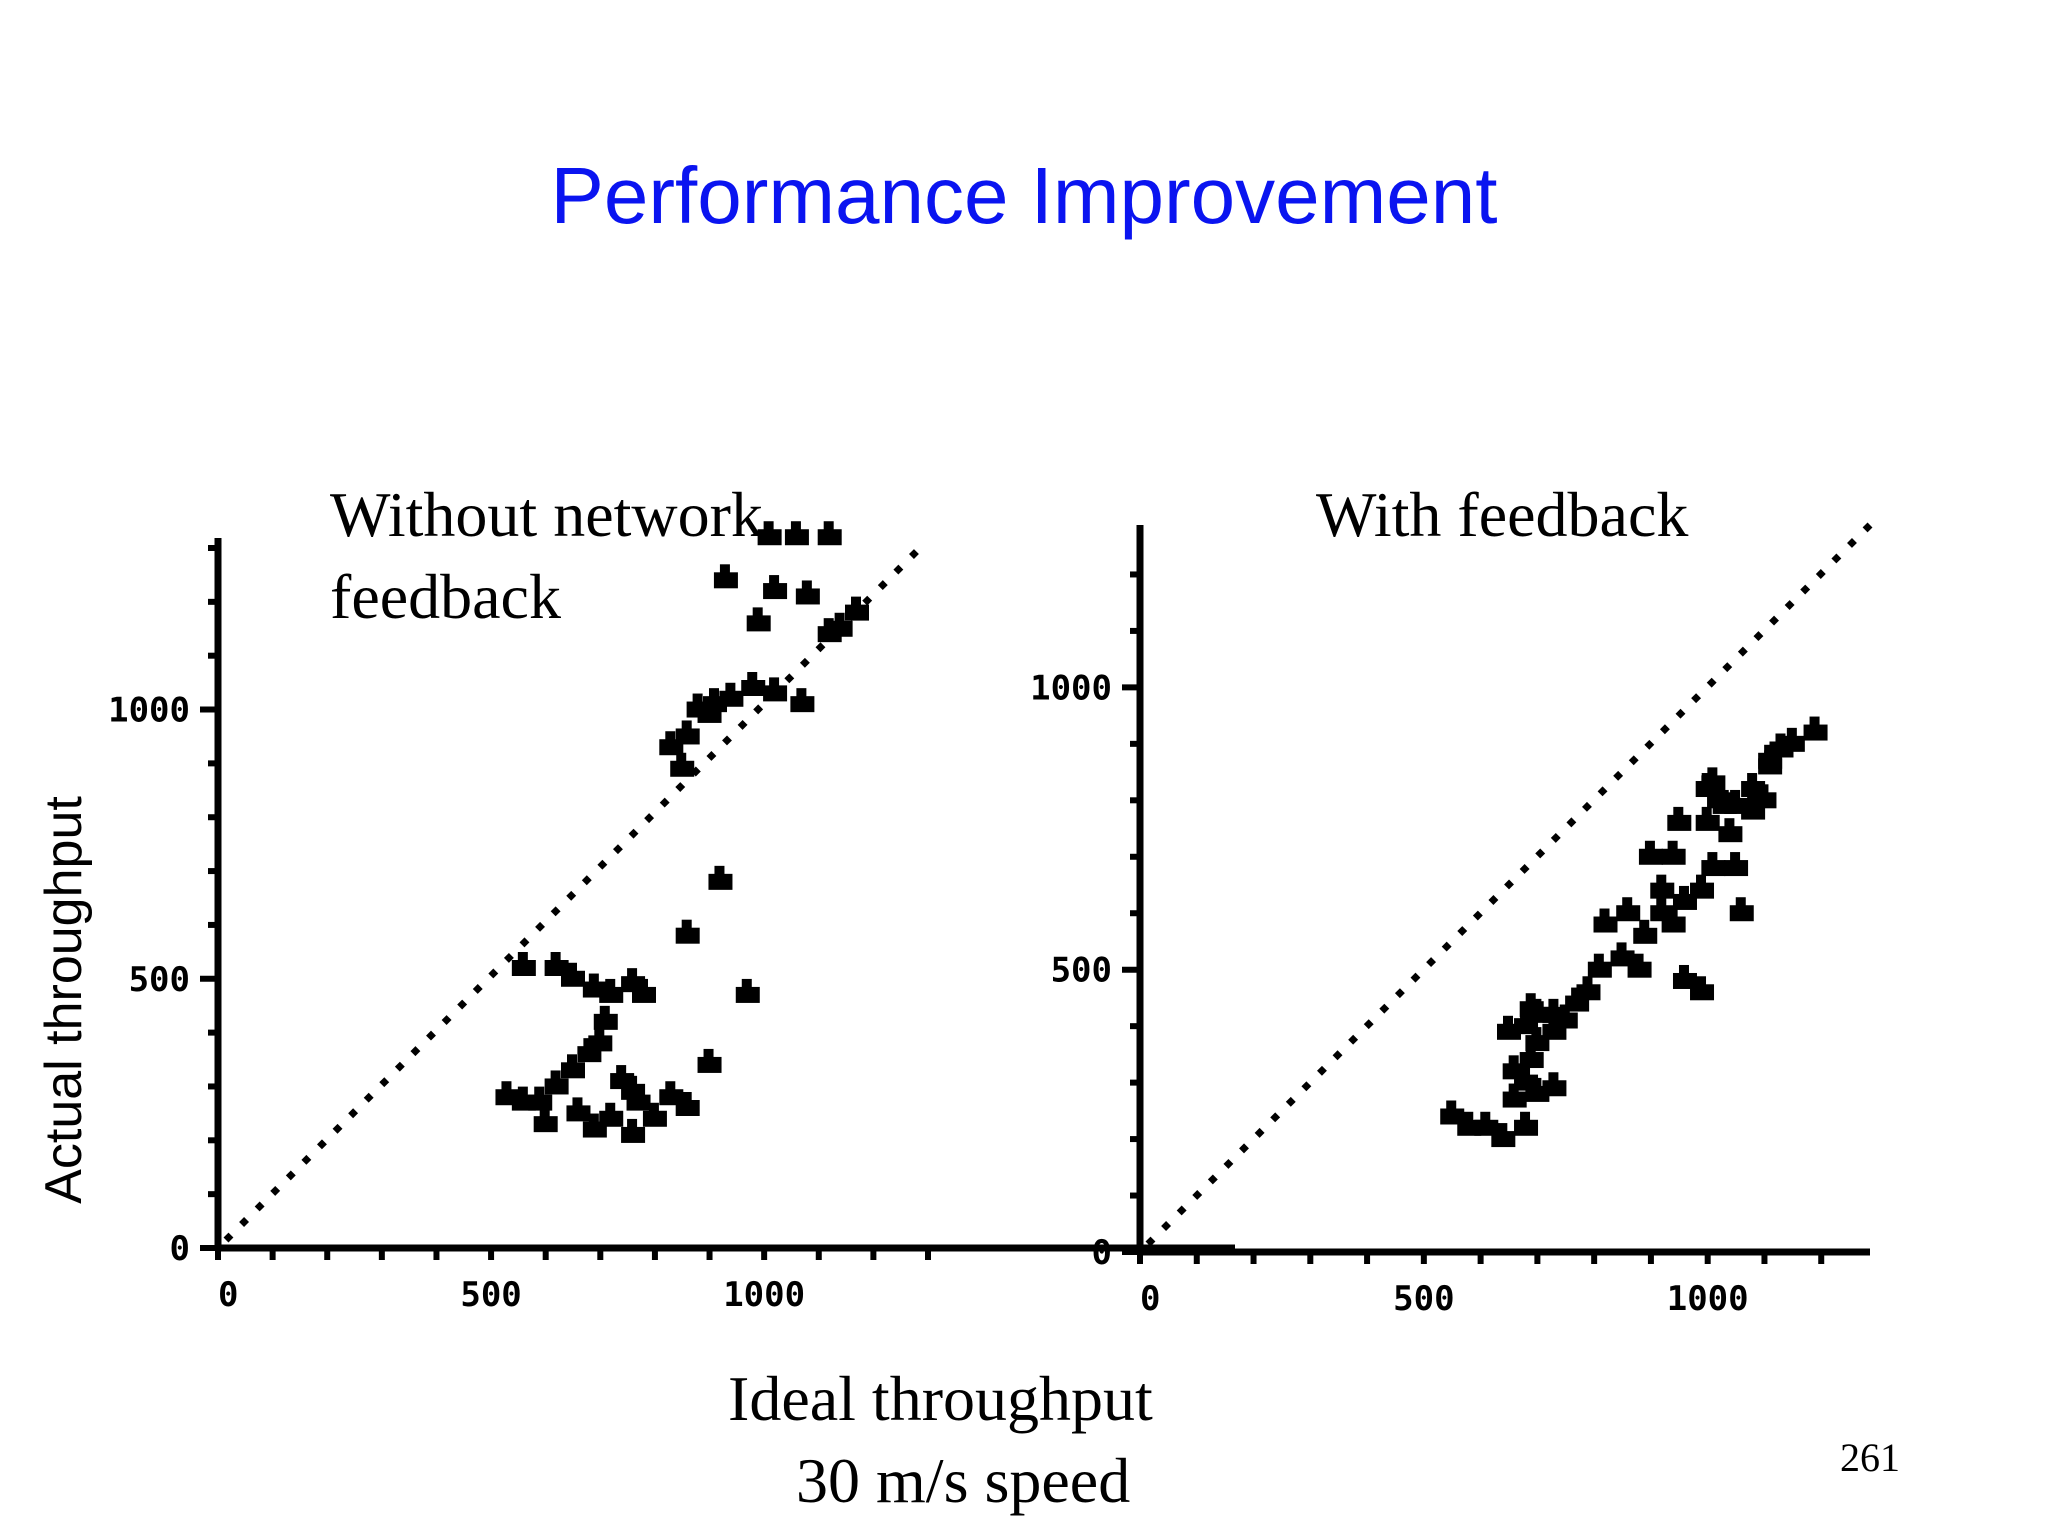  What do you see at coordinates (180, 1249) in the screenshot?
I see `y-tick-label: 0` at bounding box center [180, 1249].